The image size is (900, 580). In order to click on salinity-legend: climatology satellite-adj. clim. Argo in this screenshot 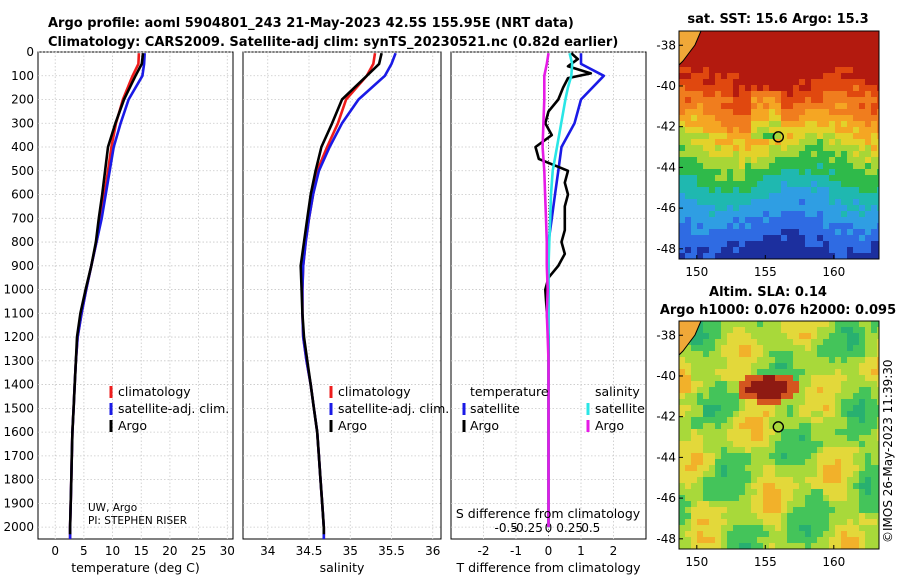, I will do `click(389, 408)`.